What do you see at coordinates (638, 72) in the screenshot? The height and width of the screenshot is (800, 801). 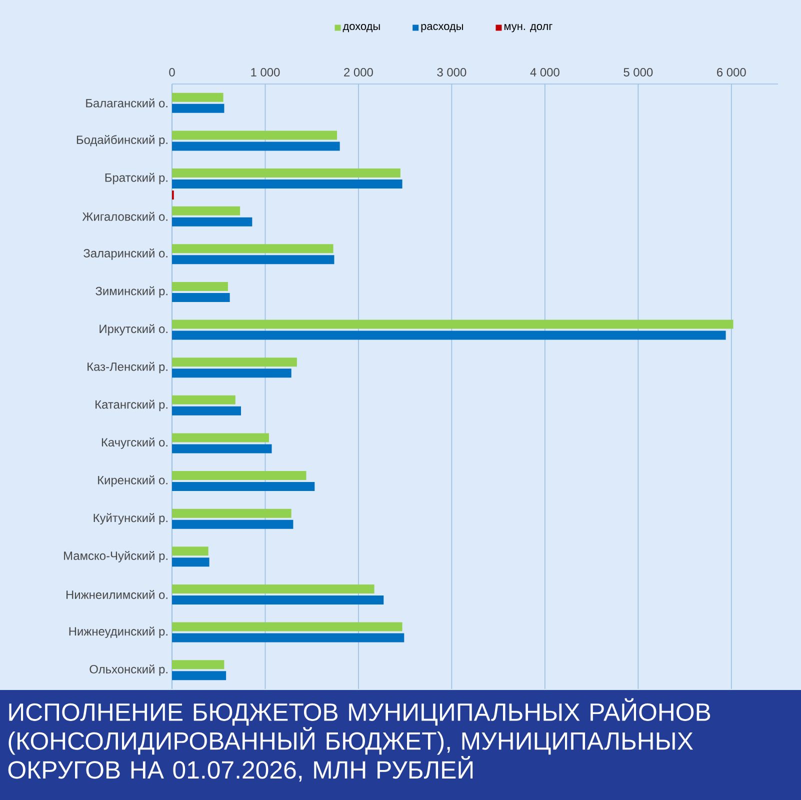 I see `x-tick-label: 5 000` at bounding box center [638, 72].